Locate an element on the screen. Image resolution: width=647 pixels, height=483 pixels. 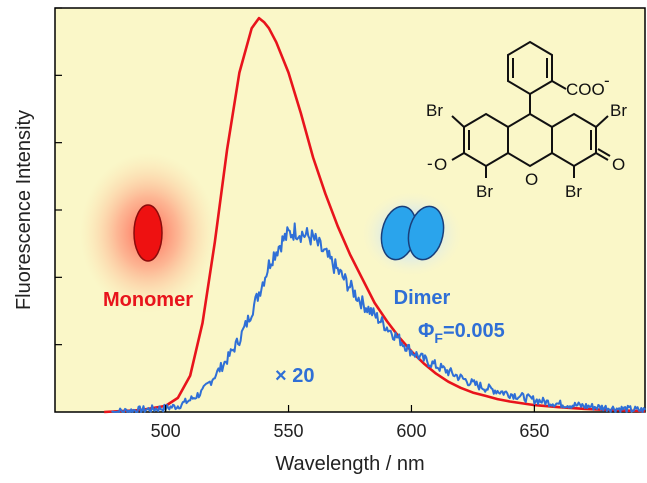
o-minus-label: O is located at coordinates (440, 164).